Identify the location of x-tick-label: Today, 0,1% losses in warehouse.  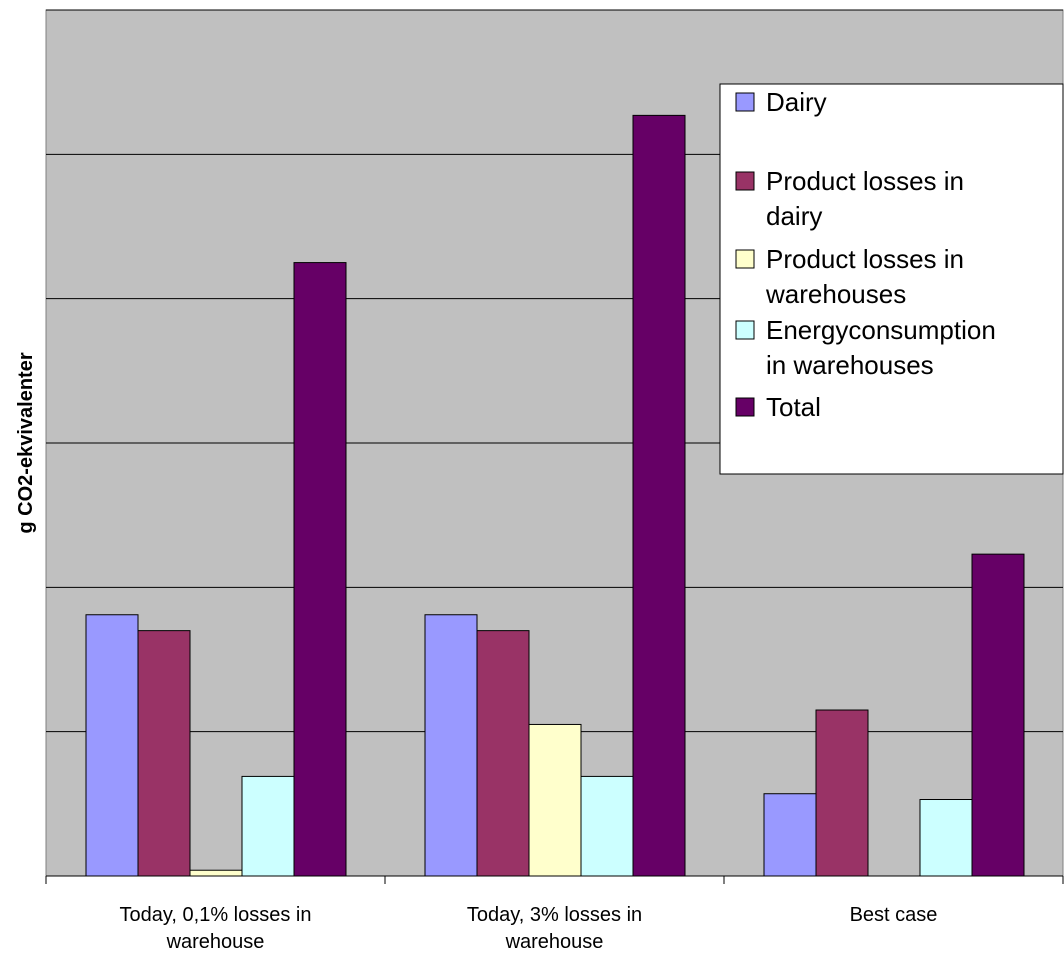
(216, 928).